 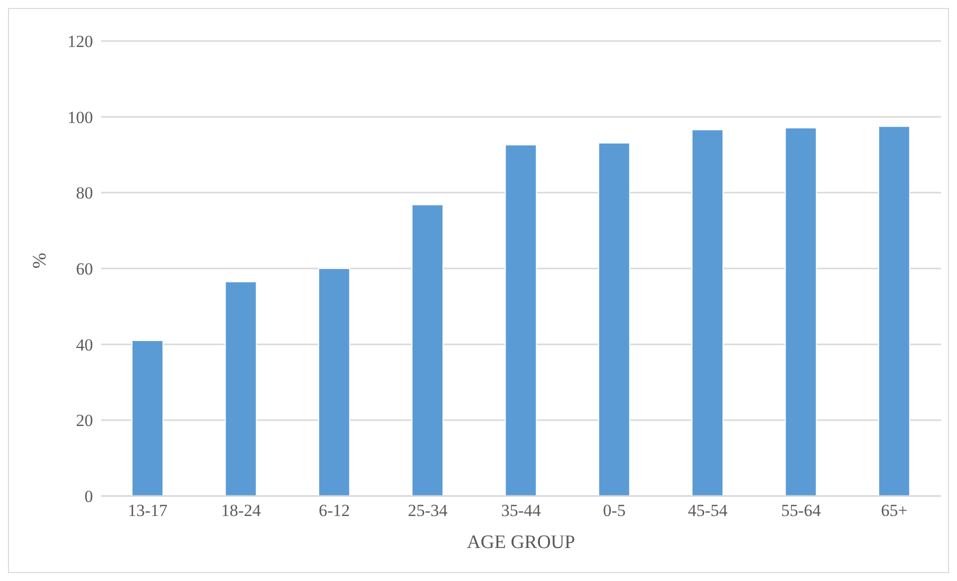 I want to click on x-tick-label: 6-12, so click(x=334, y=510).